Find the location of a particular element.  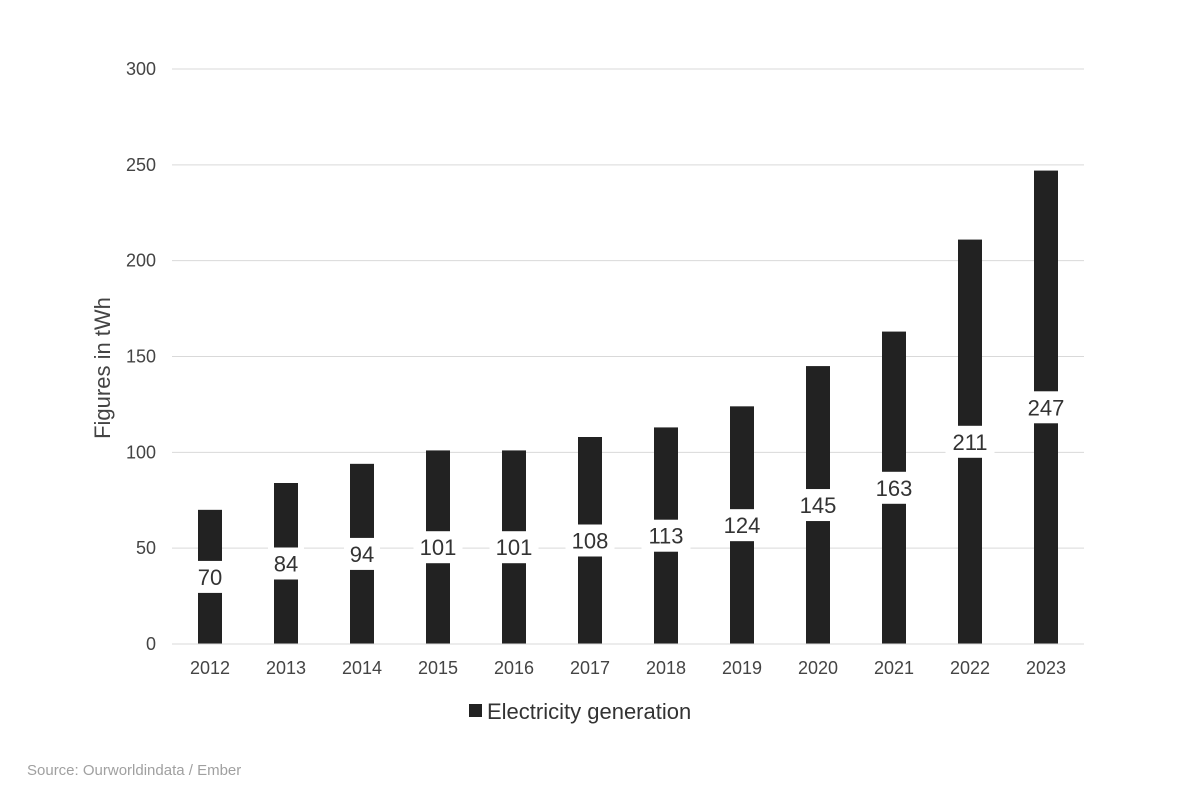

x-tick-label: 2018 is located at coordinates (666, 668).